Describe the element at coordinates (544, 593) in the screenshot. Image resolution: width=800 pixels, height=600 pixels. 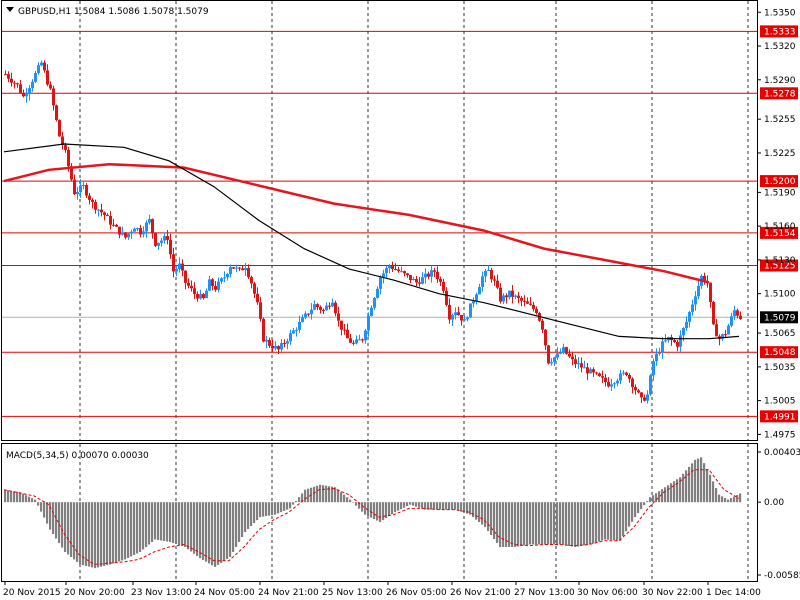
I see `x-tick-label: 27 Nov 13:00` at that location.